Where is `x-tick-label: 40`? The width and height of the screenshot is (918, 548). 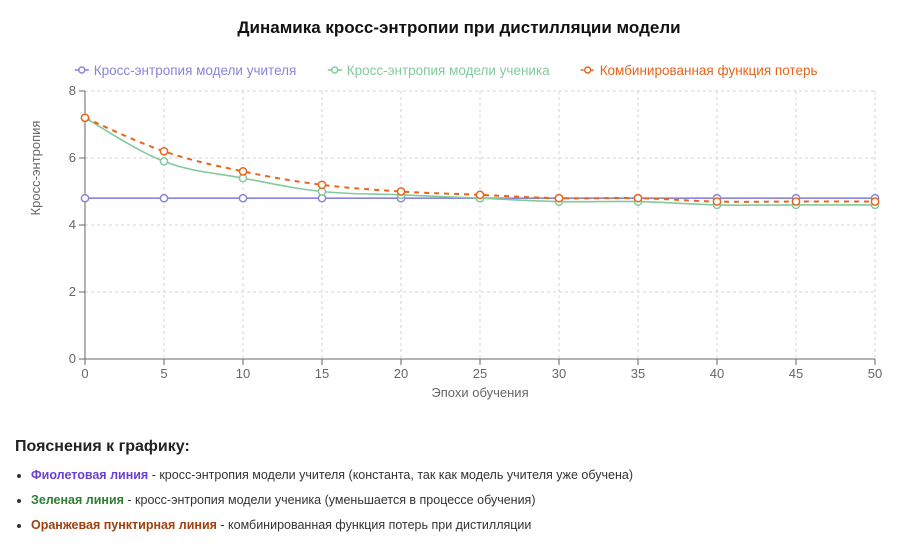
x-tick-label: 40 is located at coordinates (717, 373).